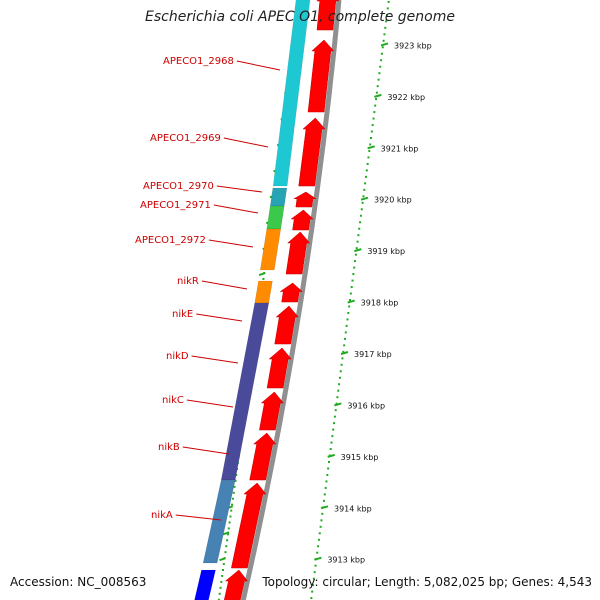 The image size is (600, 600). What do you see at coordinates (185, 138) in the screenshot?
I see `gene-label: APECO1_2969` at bounding box center [185, 138].